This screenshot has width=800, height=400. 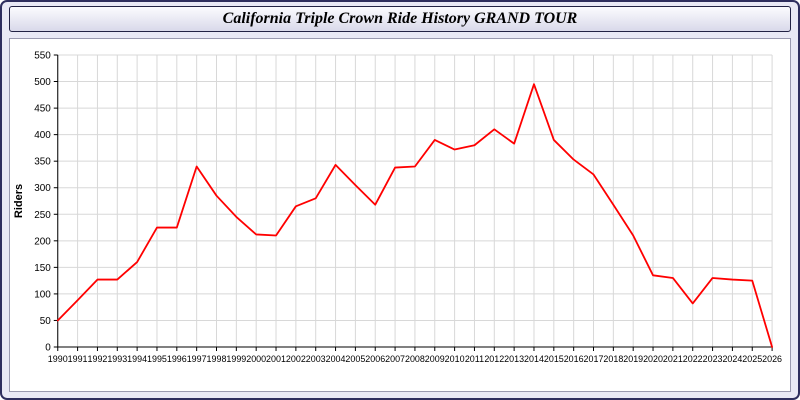 What do you see at coordinates (355, 359) in the screenshot?
I see `svg-text: 2005` at bounding box center [355, 359].